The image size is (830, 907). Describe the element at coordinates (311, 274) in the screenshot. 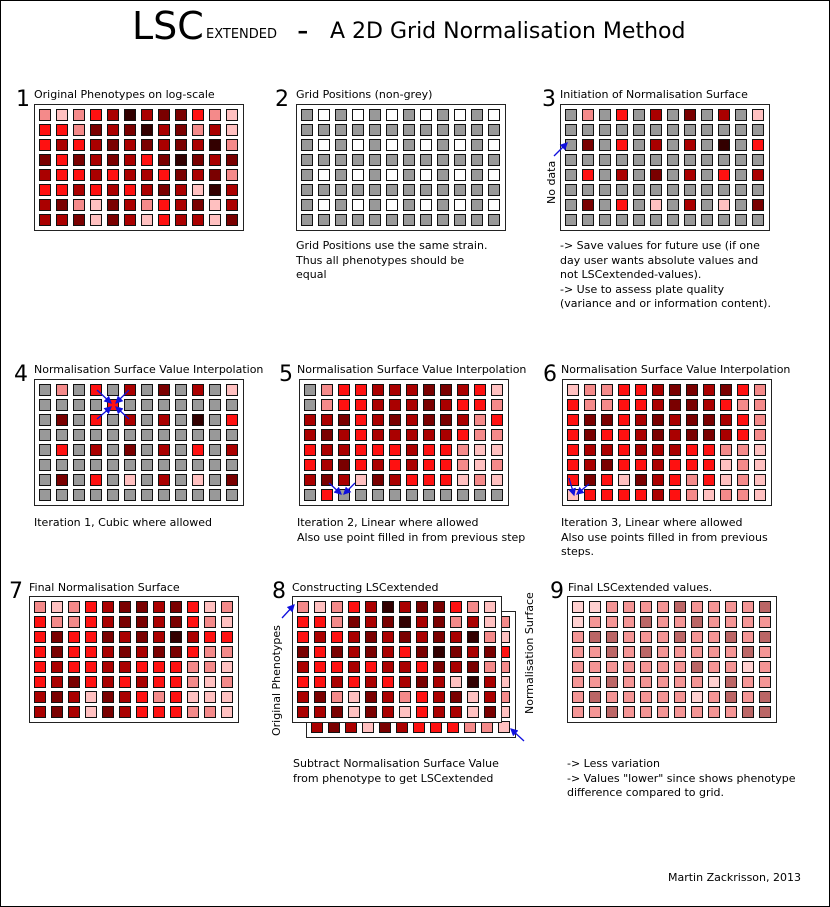

I see `note-line: equal` at that location.